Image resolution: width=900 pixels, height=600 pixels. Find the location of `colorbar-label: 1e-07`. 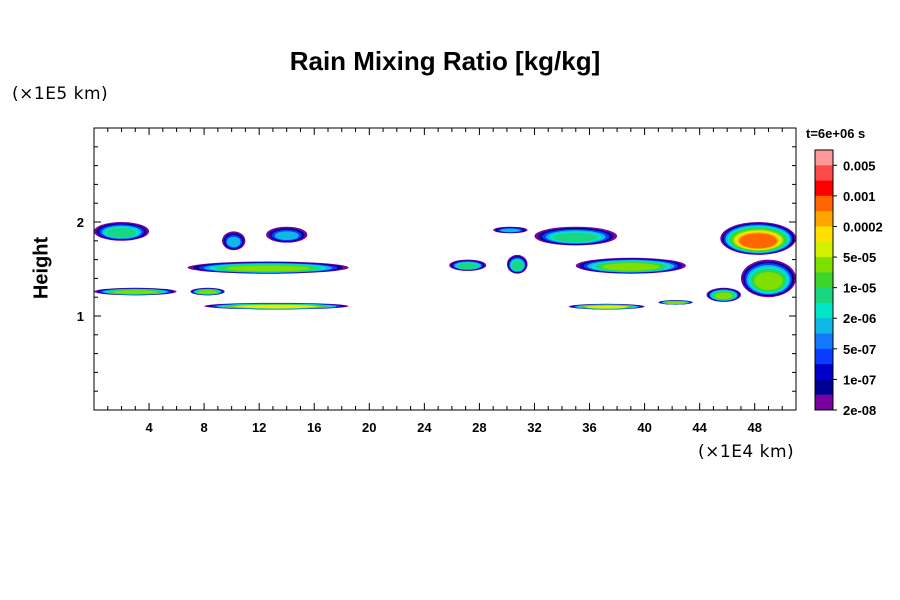

colorbar-label: 1e-07 is located at coordinates (859, 379).